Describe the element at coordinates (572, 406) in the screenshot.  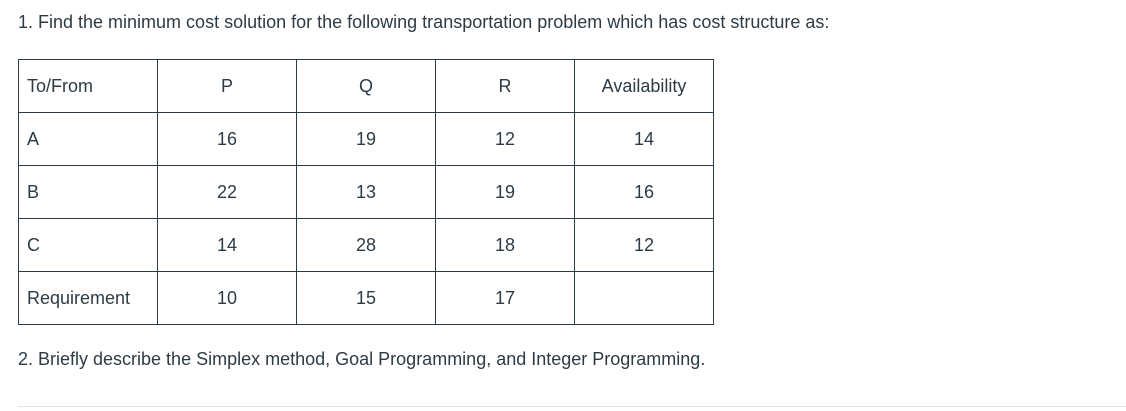
I see `divider` at that location.